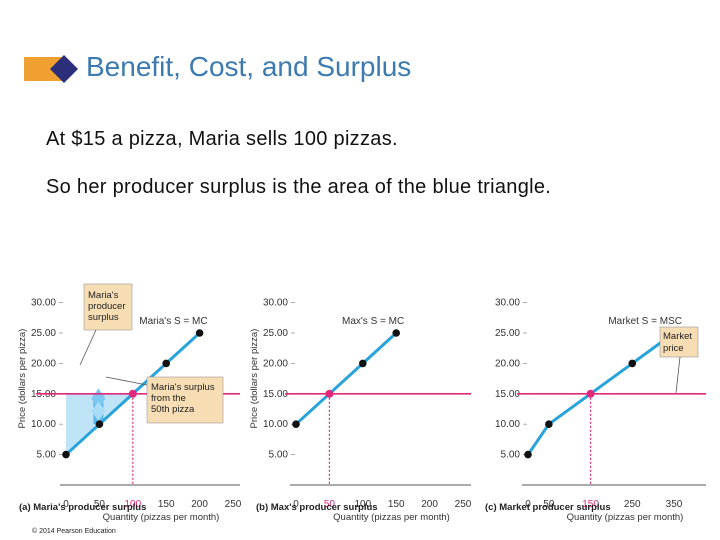 This screenshot has width=720, height=540. Describe the element at coordinates (98, 411) in the screenshot. I see `unit-surplus-marker-bottom` at that location.